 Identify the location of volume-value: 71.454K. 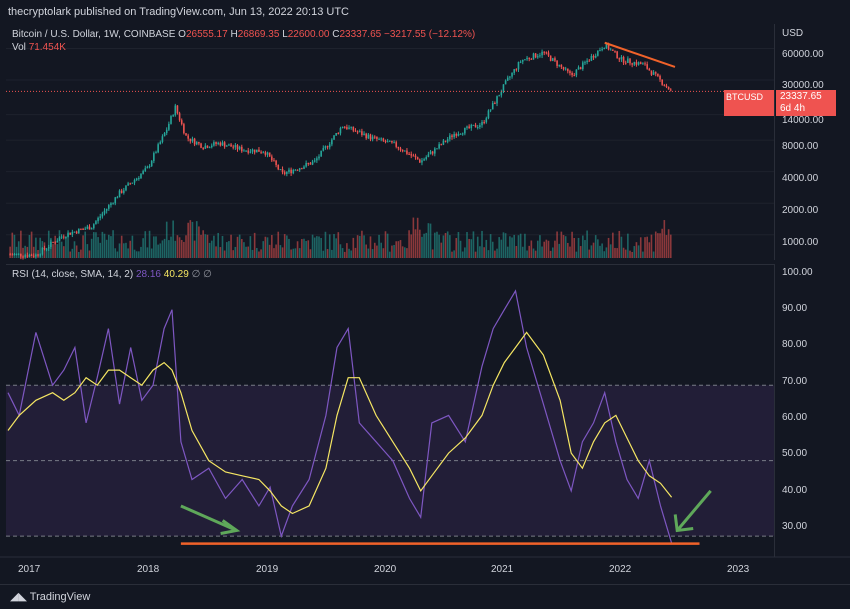
(47, 47).